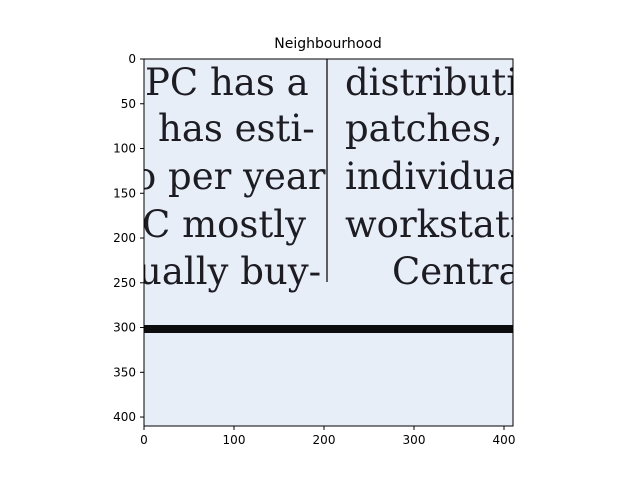 Image resolution: width=640 pixels, height=480 pixels. I want to click on y-tick-label: 50, so click(128, 104).